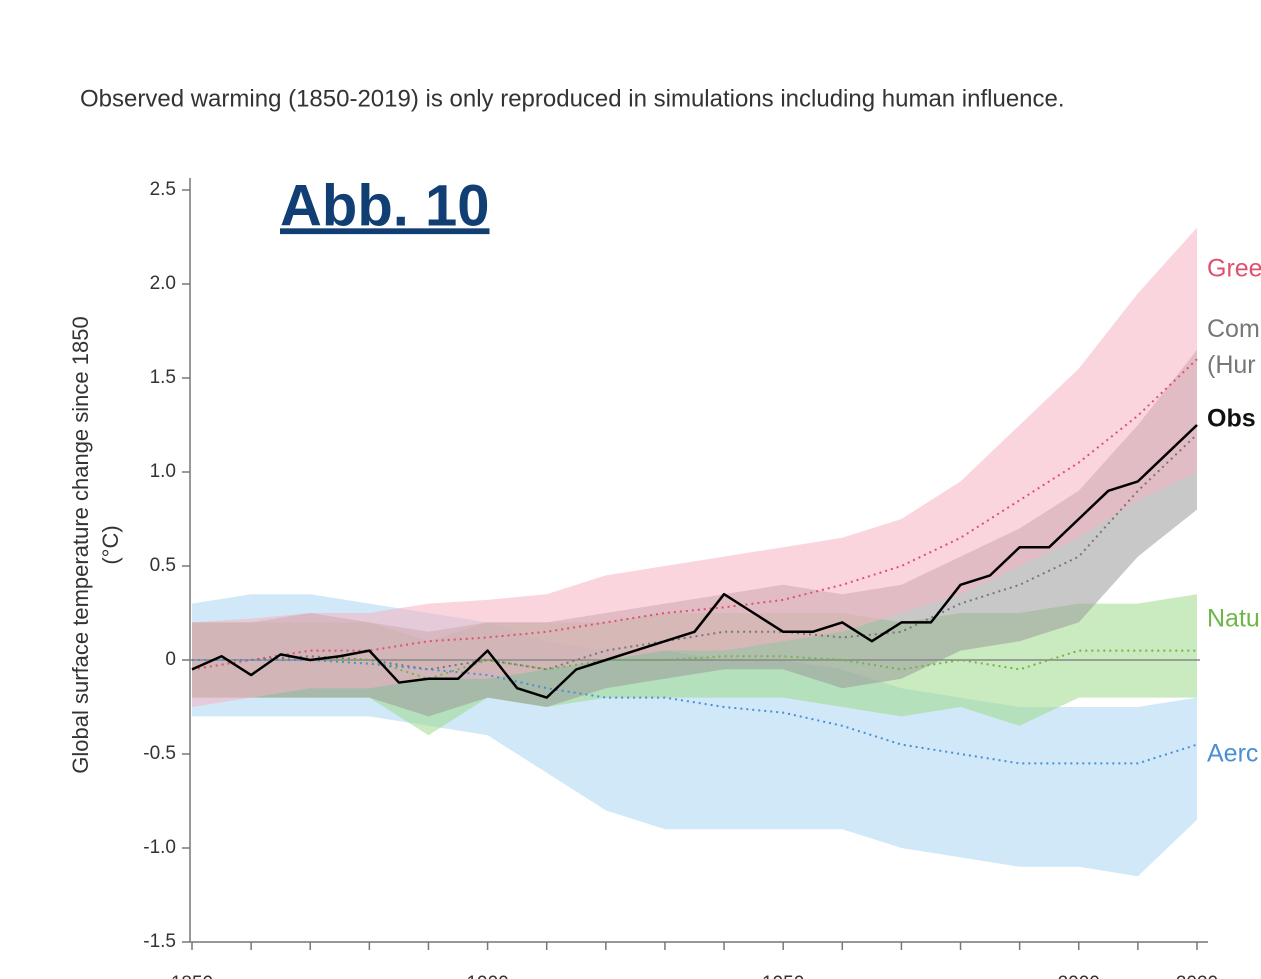 The width and height of the screenshot is (1261, 979). I want to click on legend-label: Obs, so click(1231, 419).